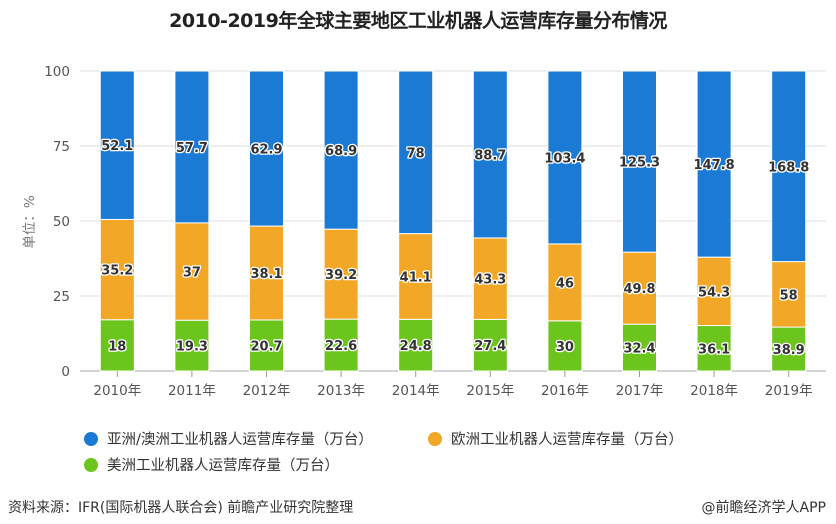 This screenshot has height=524, width=836. I want to click on data-label: 54.3, so click(714, 292).